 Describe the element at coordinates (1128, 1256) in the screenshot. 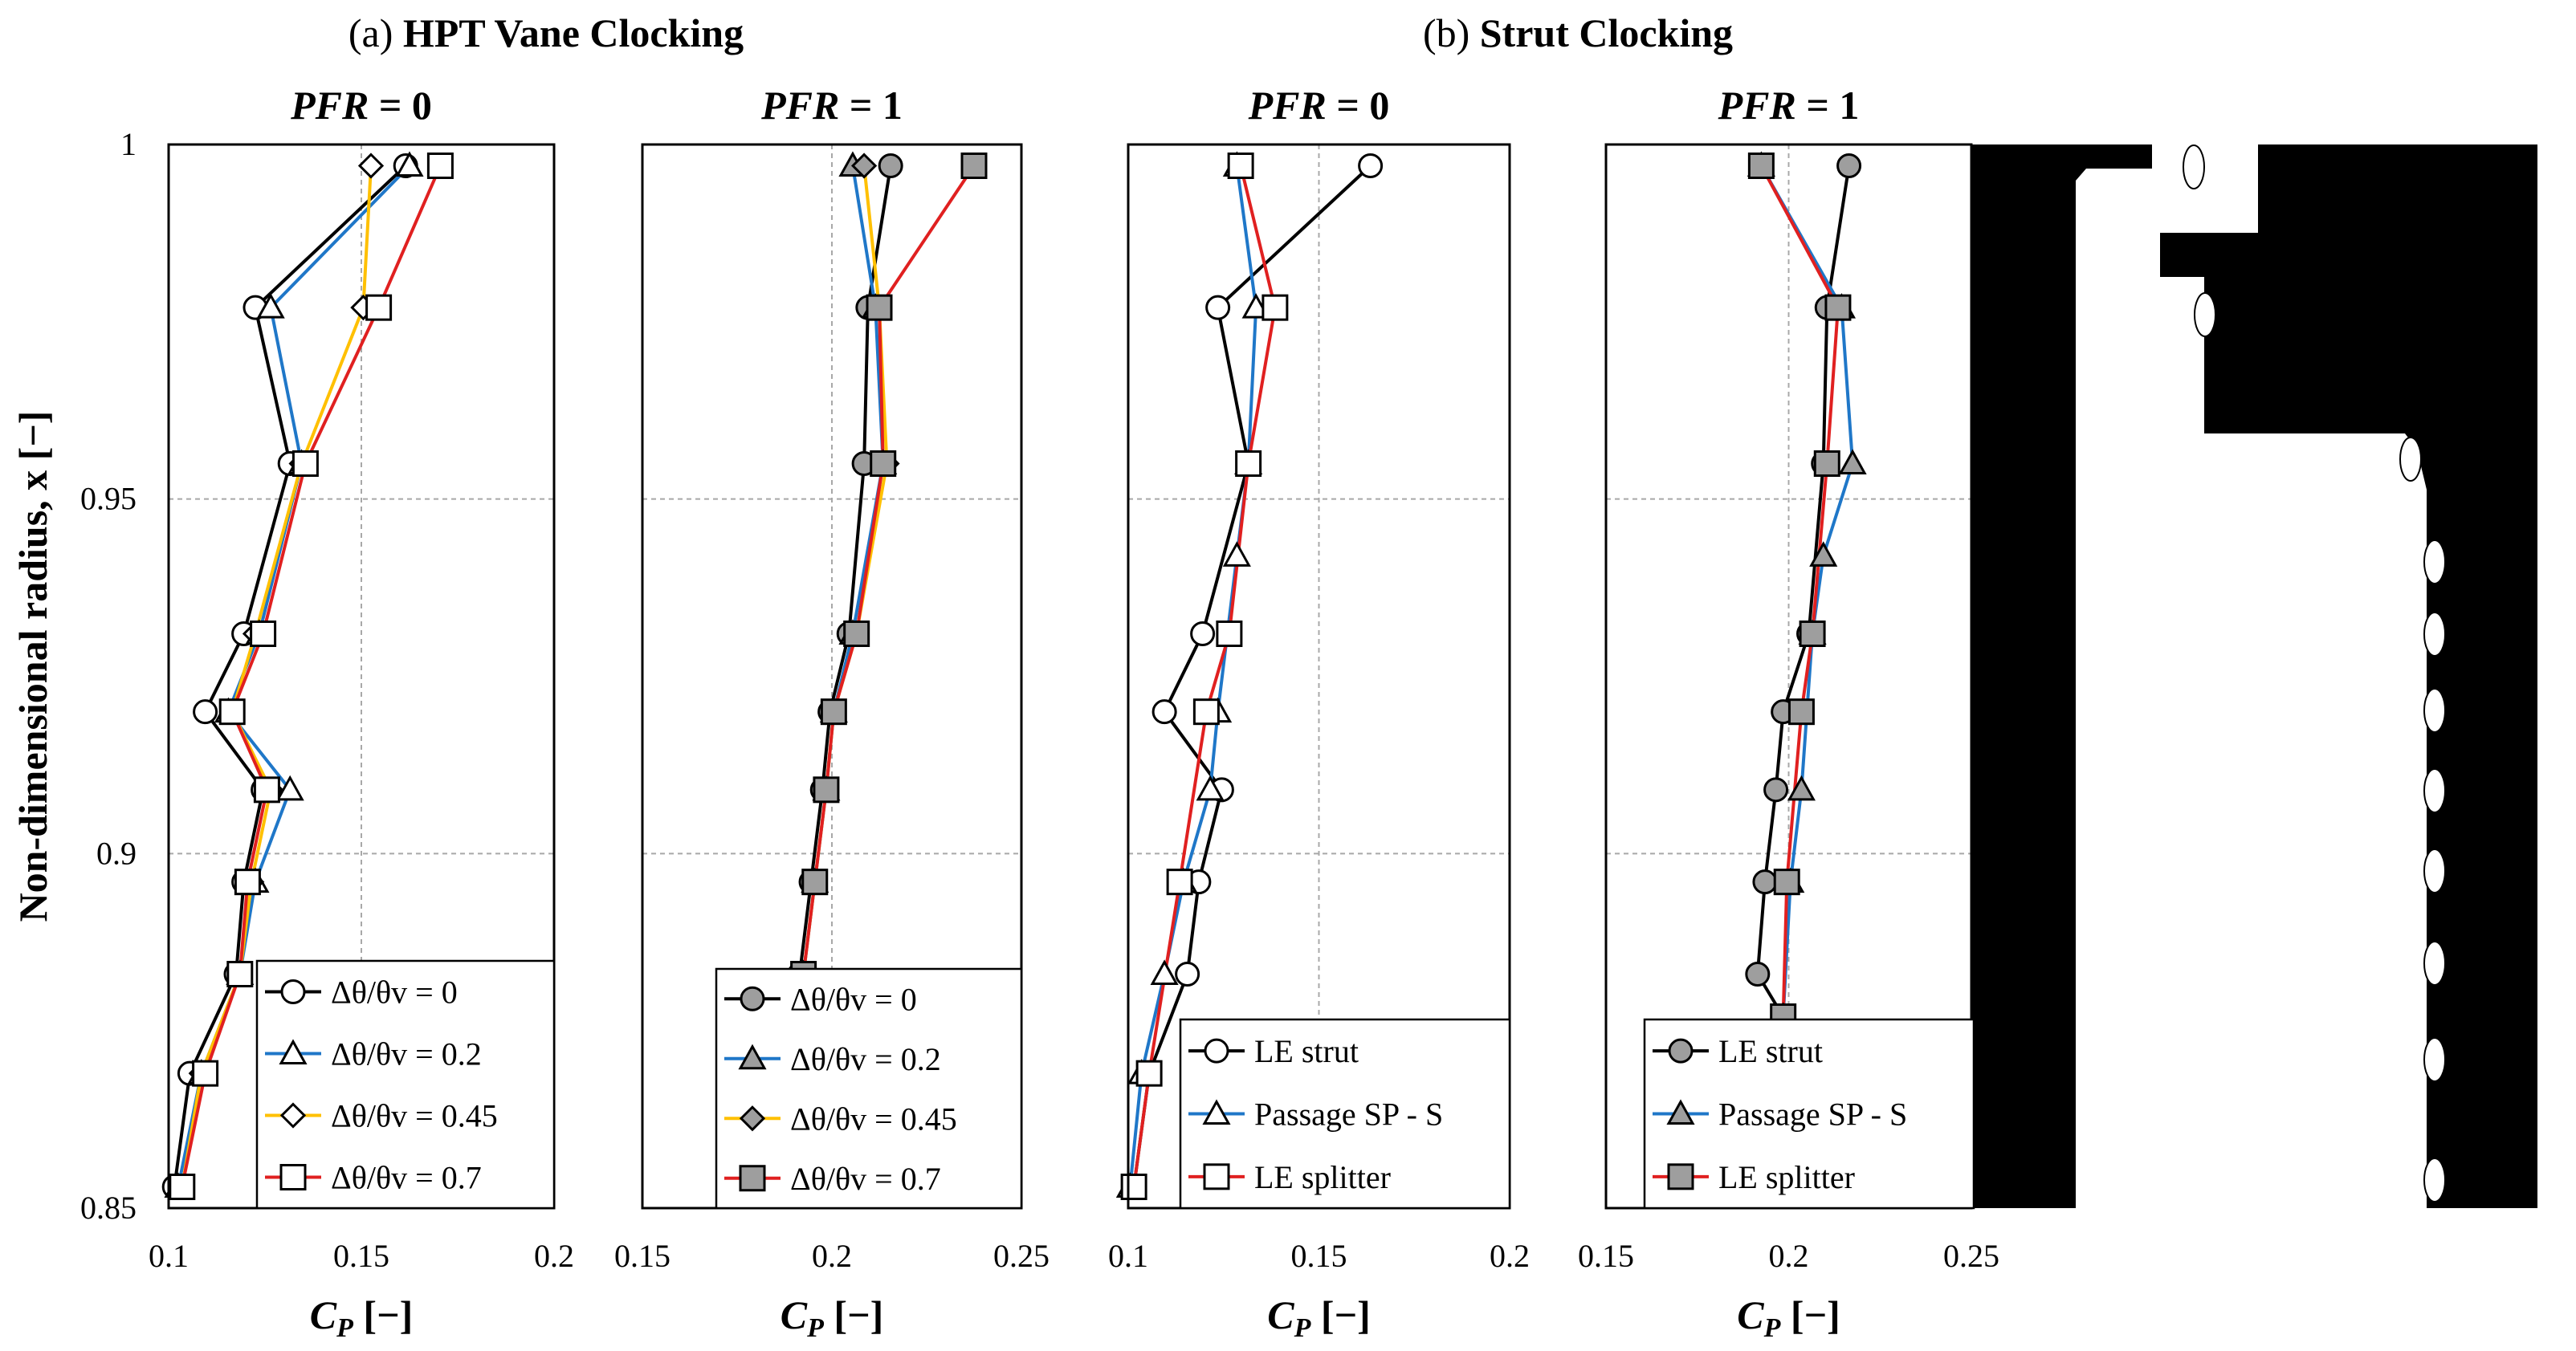

I see `x-tick-label: 0.1` at that location.